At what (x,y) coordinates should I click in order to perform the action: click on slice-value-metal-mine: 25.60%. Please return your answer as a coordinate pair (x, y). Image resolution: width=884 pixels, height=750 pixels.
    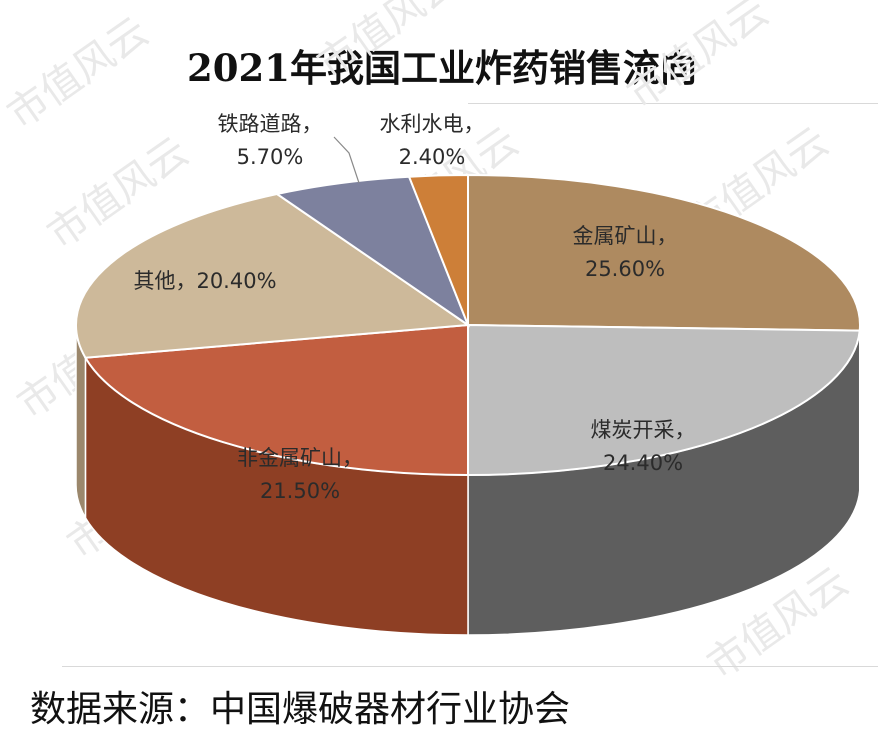
    Looking at the image, I should click on (625, 269).